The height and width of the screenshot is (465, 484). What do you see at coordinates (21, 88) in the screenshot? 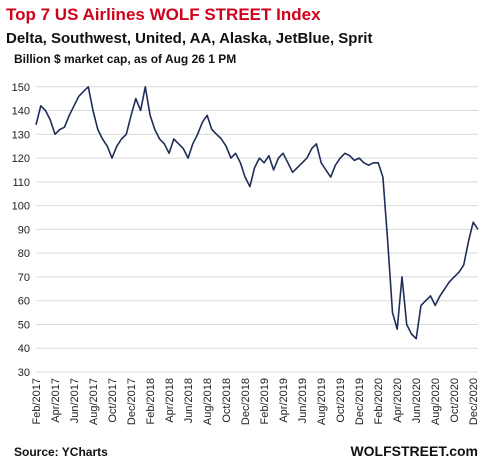
I see `y-tick-label: 150` at bounding box center [21, 88].